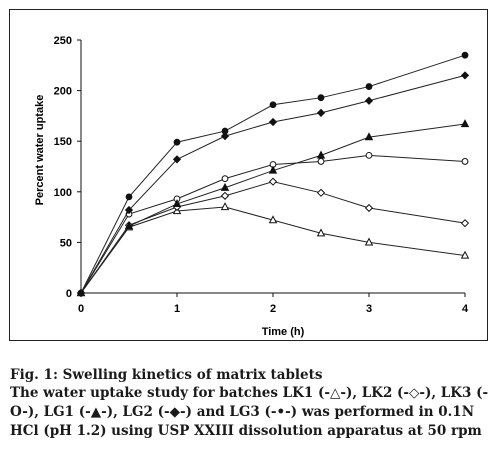 The image size is (500, 468). Describe the element at coordinates (63, 92) in the screenshot. I see `y-tick-label: 200` at that location.